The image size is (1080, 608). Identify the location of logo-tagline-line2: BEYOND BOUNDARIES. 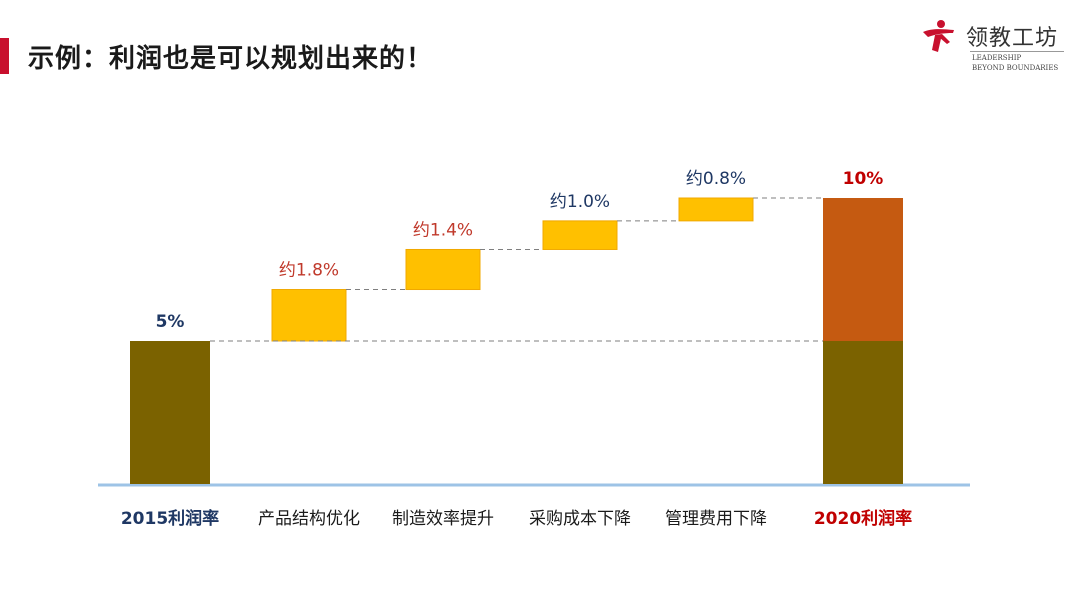
(1015, 68).